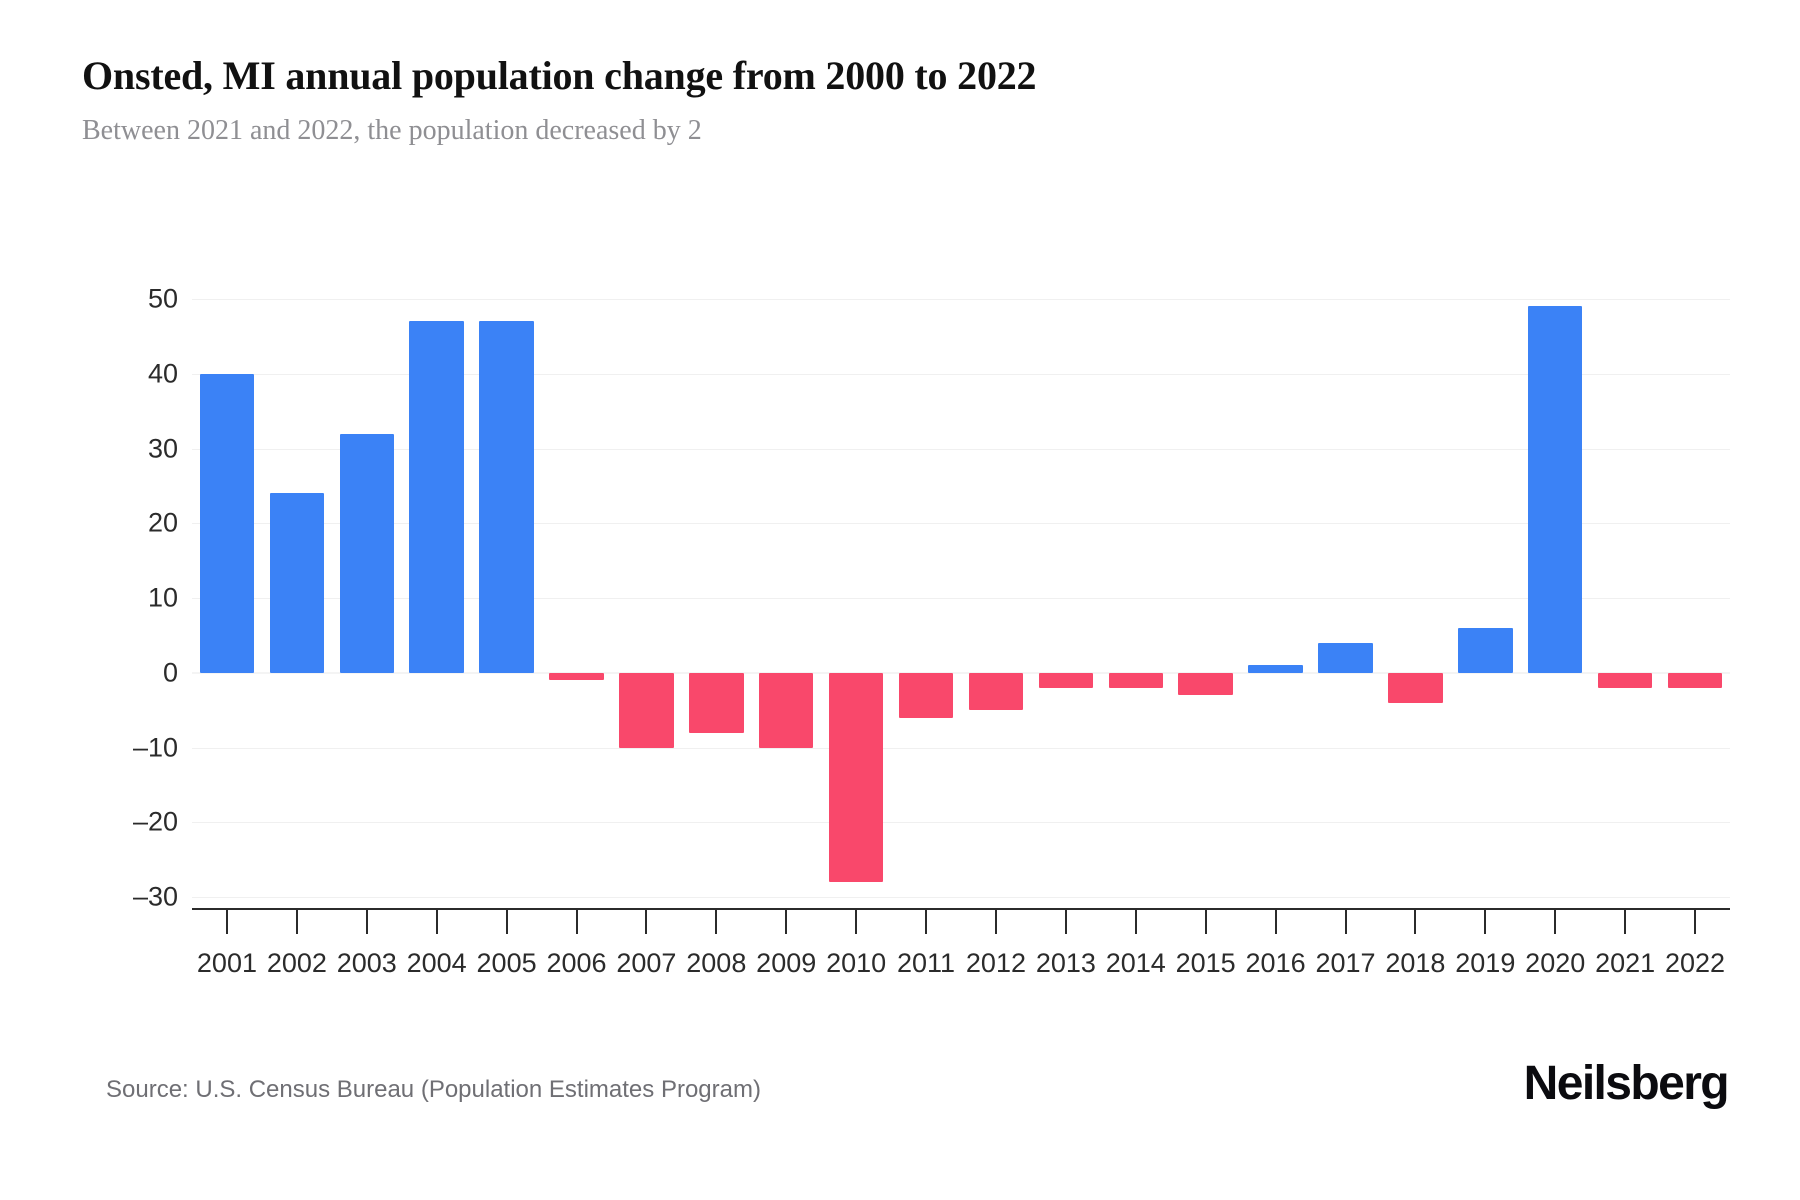 This screenshot has width=1800, height=1200. I want to click on y-axis-tick-label: 50, so click(162, 298).